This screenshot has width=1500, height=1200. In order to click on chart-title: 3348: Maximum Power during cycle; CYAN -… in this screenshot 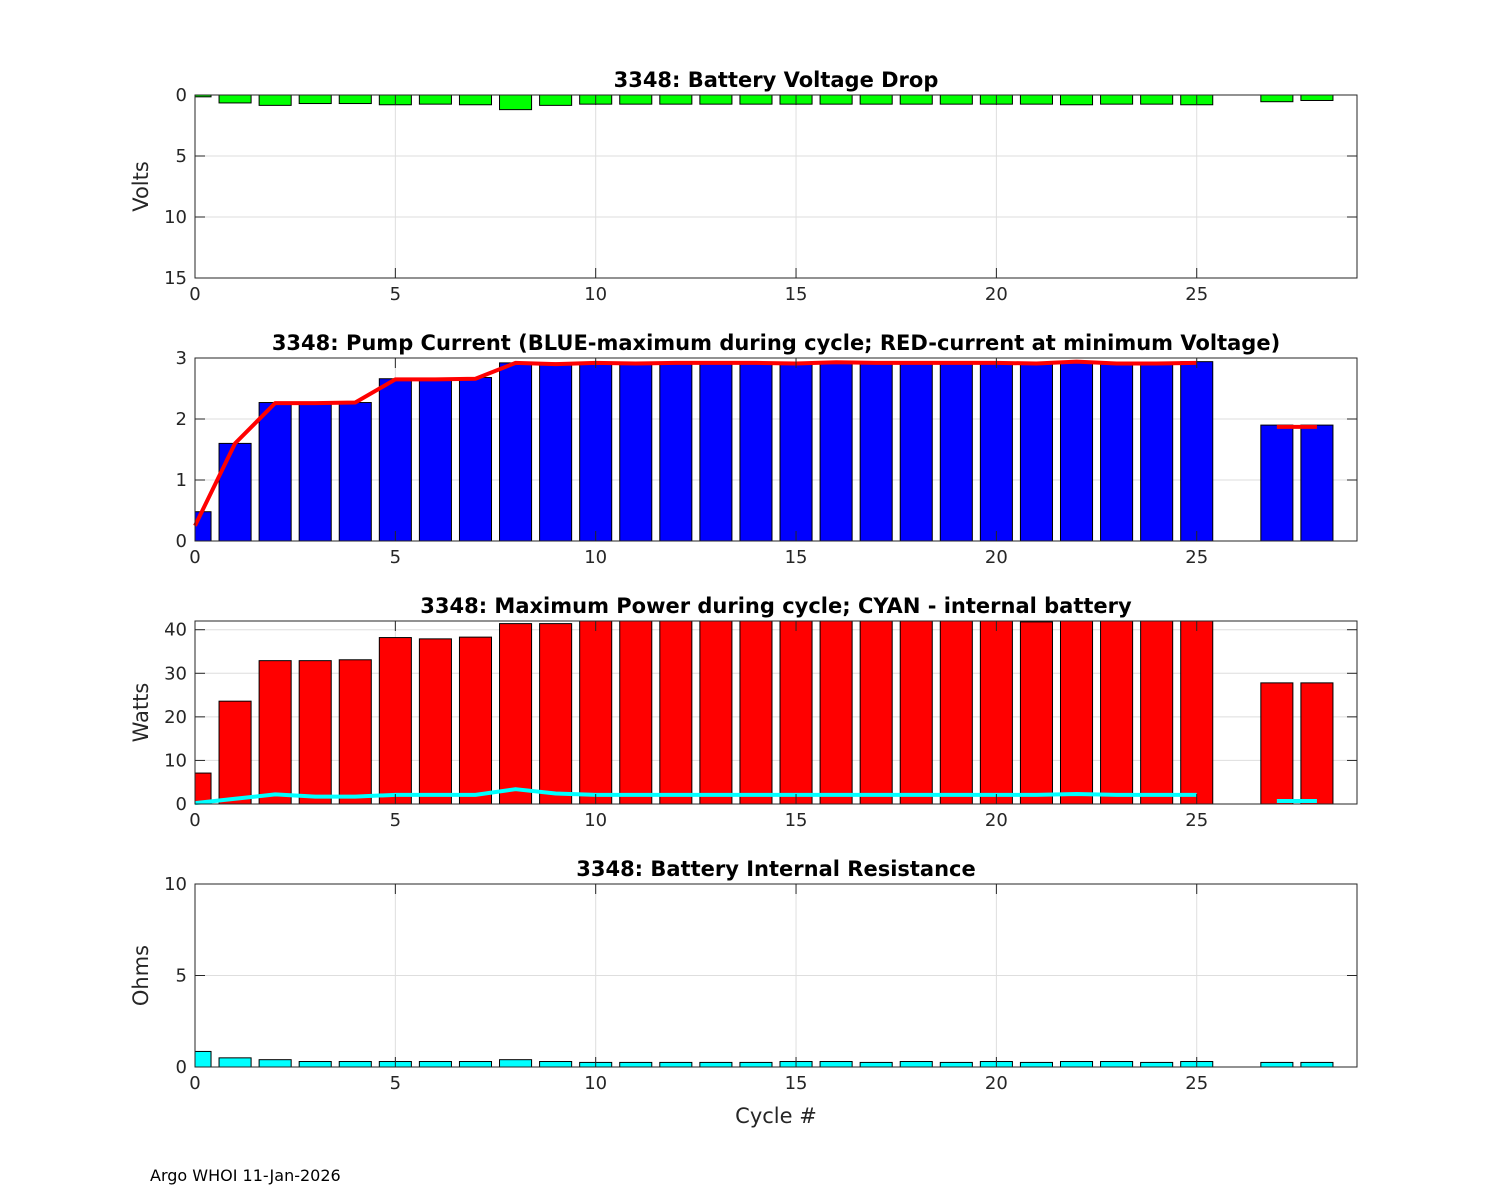, I will do `click(776, 606)`.